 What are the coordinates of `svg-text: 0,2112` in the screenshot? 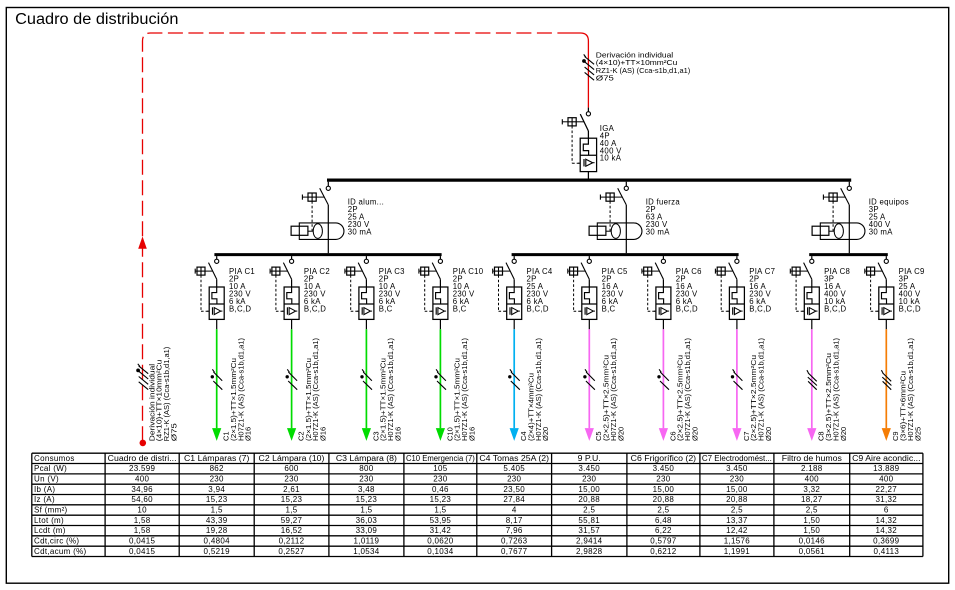 It's located at (292, 541).